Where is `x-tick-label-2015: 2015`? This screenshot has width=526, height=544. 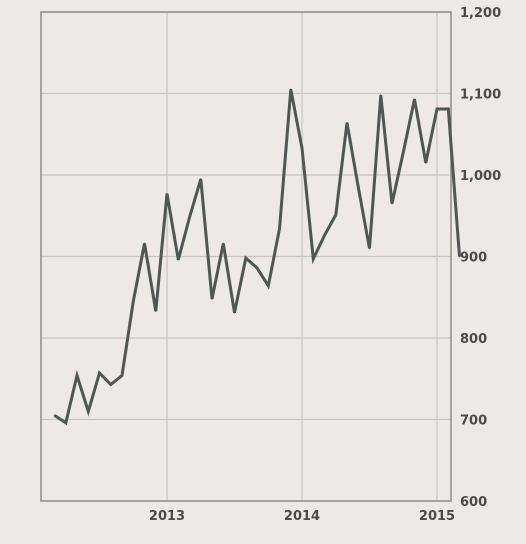
x-tick-label-2015: 2015 is located at coordinates (437, 516).